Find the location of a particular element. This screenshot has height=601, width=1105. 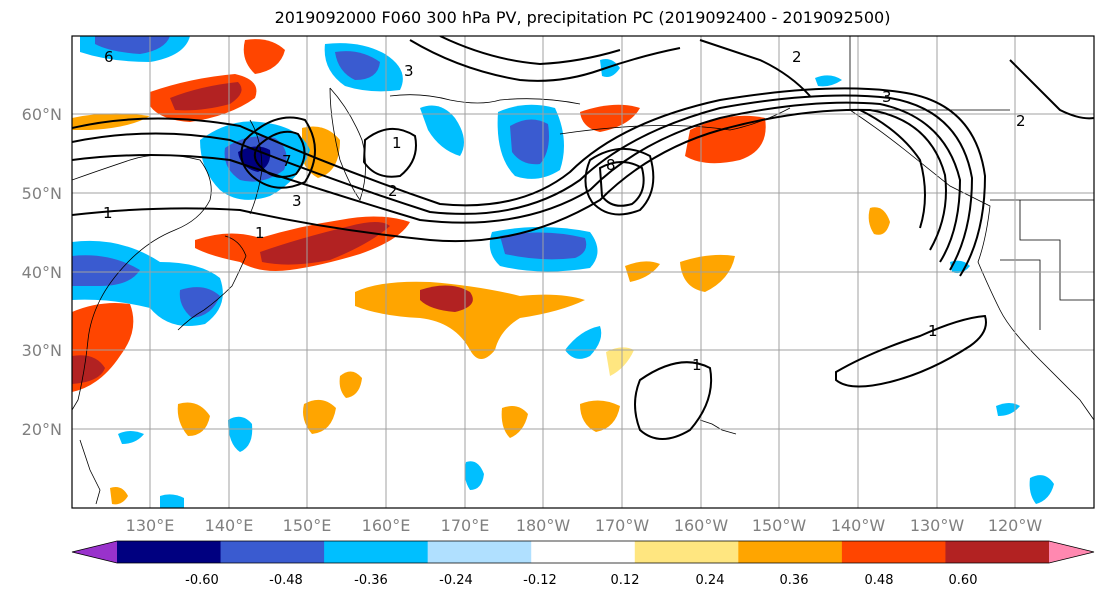

colorbar-tick-label: -0.12 is located at coordinates (540, 580).